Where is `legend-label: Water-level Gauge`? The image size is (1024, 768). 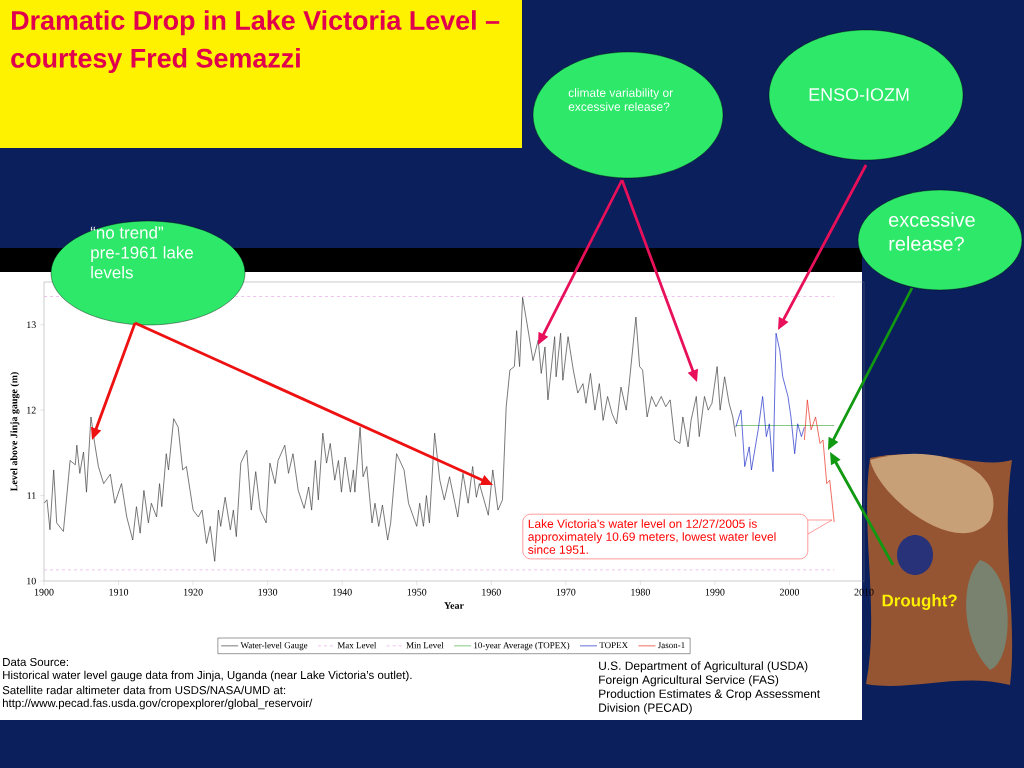
legend-label: Water-level Gauge is located at coordinates (274, 646).